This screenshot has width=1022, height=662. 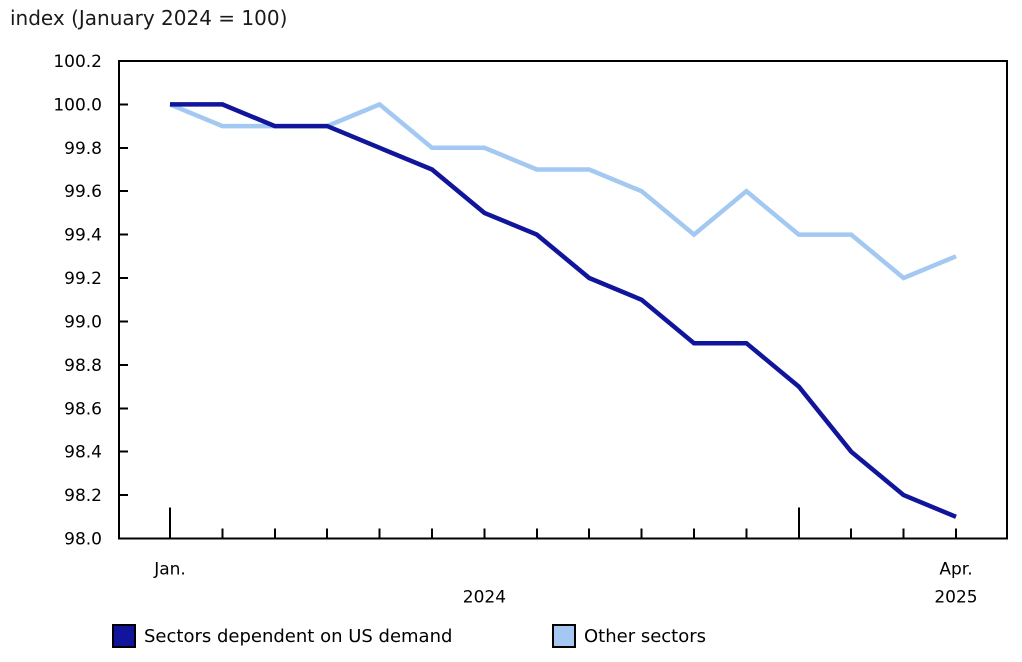 I want to click on legend-item-other-sectors: Other sectors, so click(x=629, y=636).